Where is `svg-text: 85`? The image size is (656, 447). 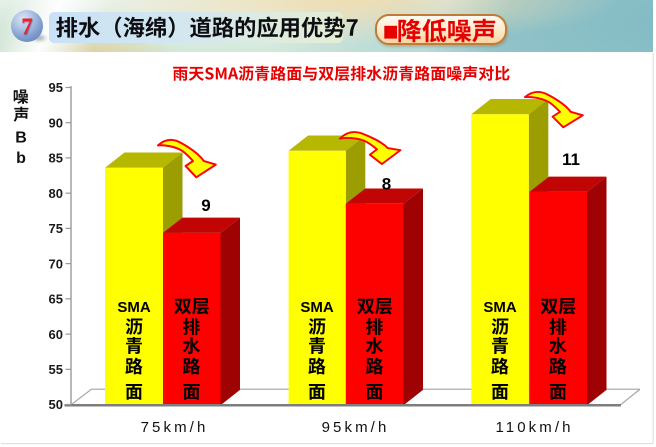
svg-text: 85 is located at coordinates (56, 158).